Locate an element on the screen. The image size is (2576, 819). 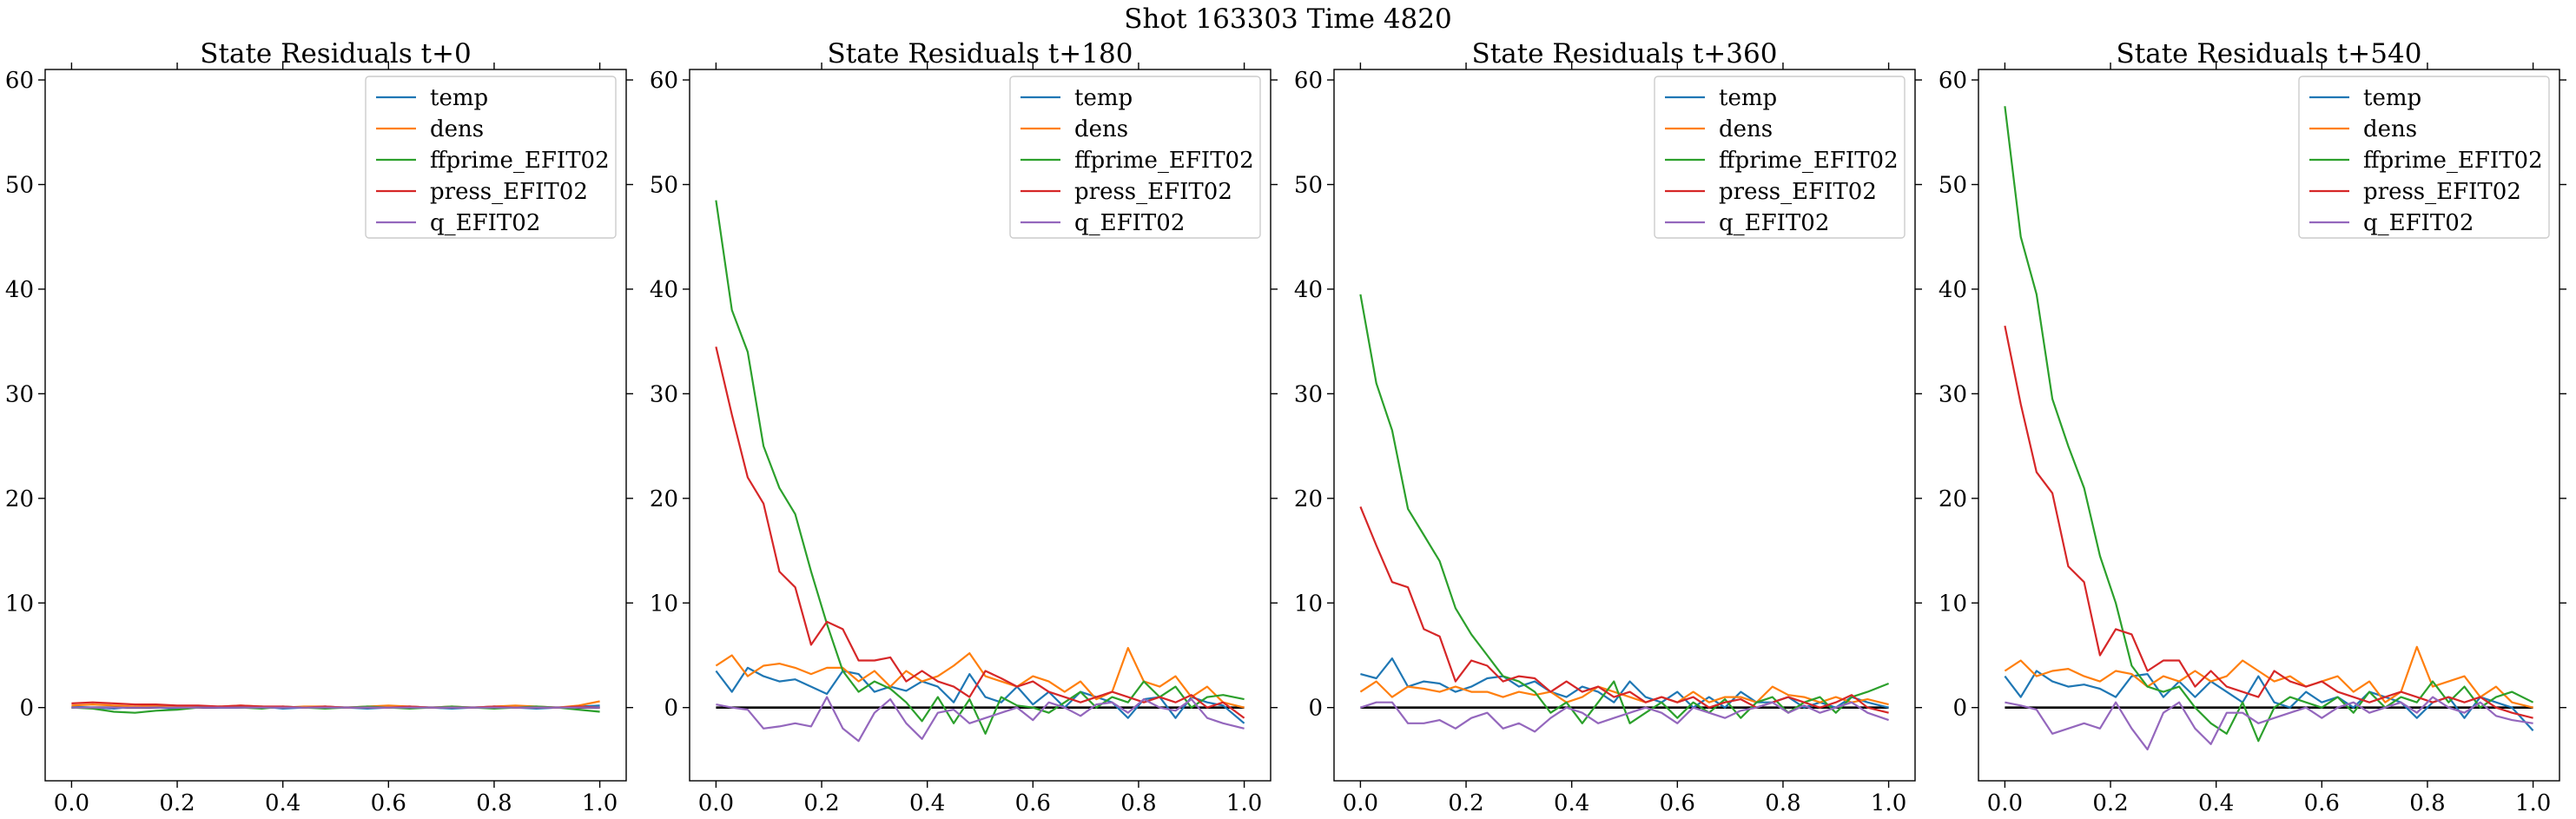
series-line-ffprime_EFIT02 is located at coordinates (1624, 509).